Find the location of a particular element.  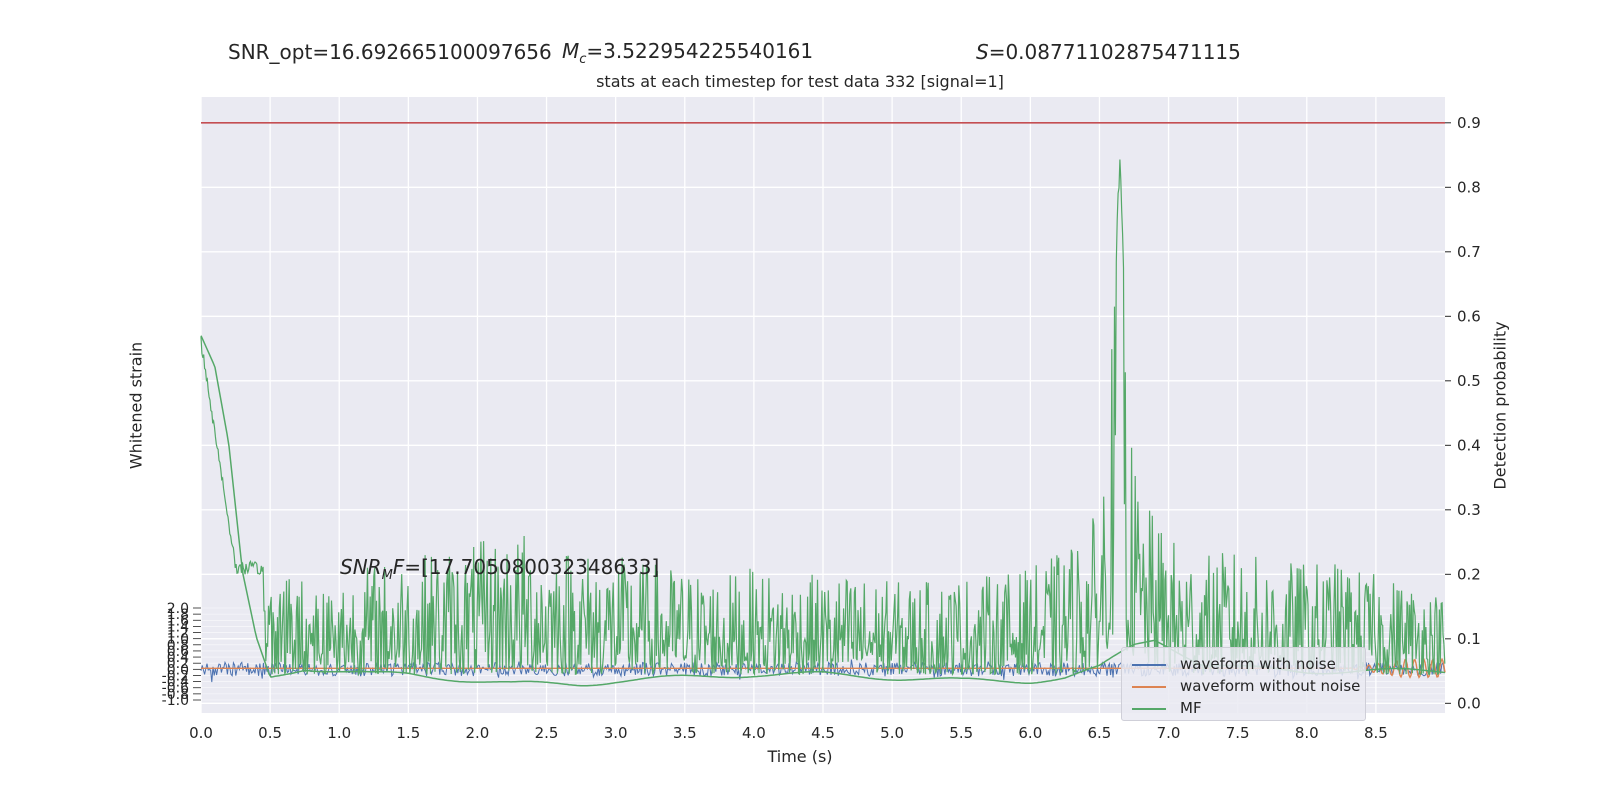

x-tick-label: 1.0 is located at coordinates (339, 733).